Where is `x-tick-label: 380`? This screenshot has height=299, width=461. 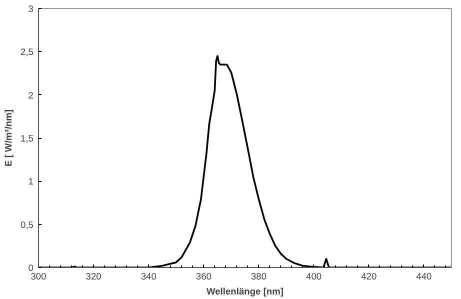
x-tick-label: 380 is located at coordinates (258, 277).